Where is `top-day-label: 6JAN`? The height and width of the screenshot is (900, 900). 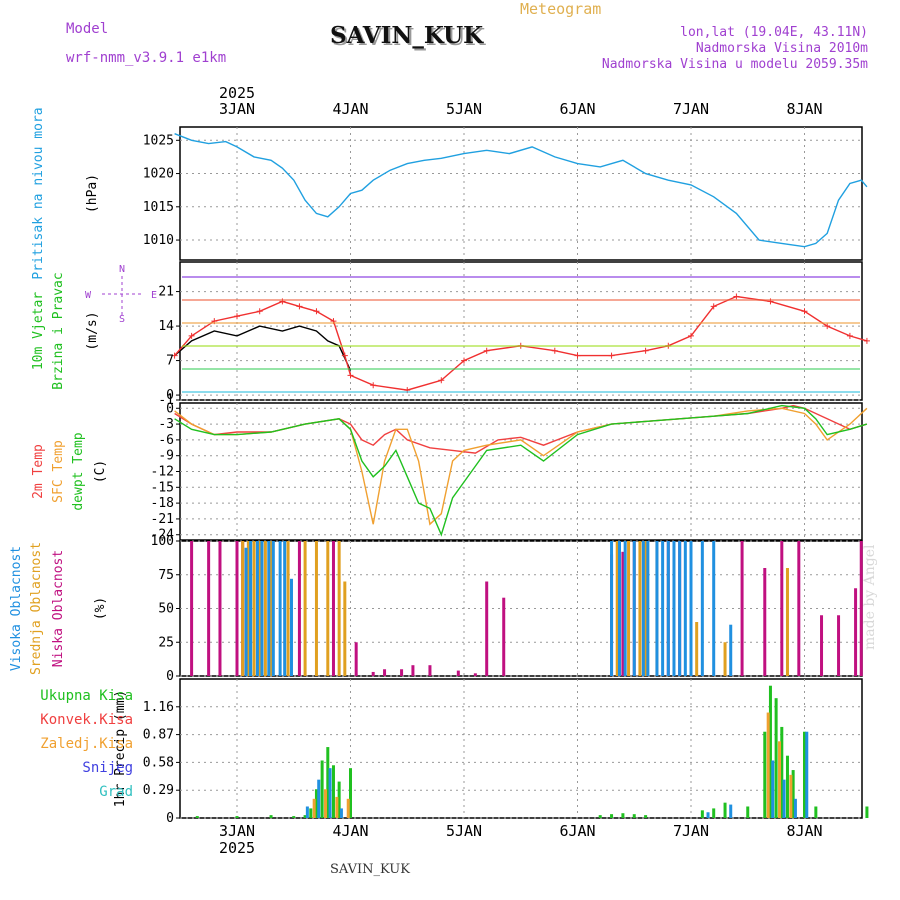 top-day-label: 6JAN is located at coordinates (577, 109).